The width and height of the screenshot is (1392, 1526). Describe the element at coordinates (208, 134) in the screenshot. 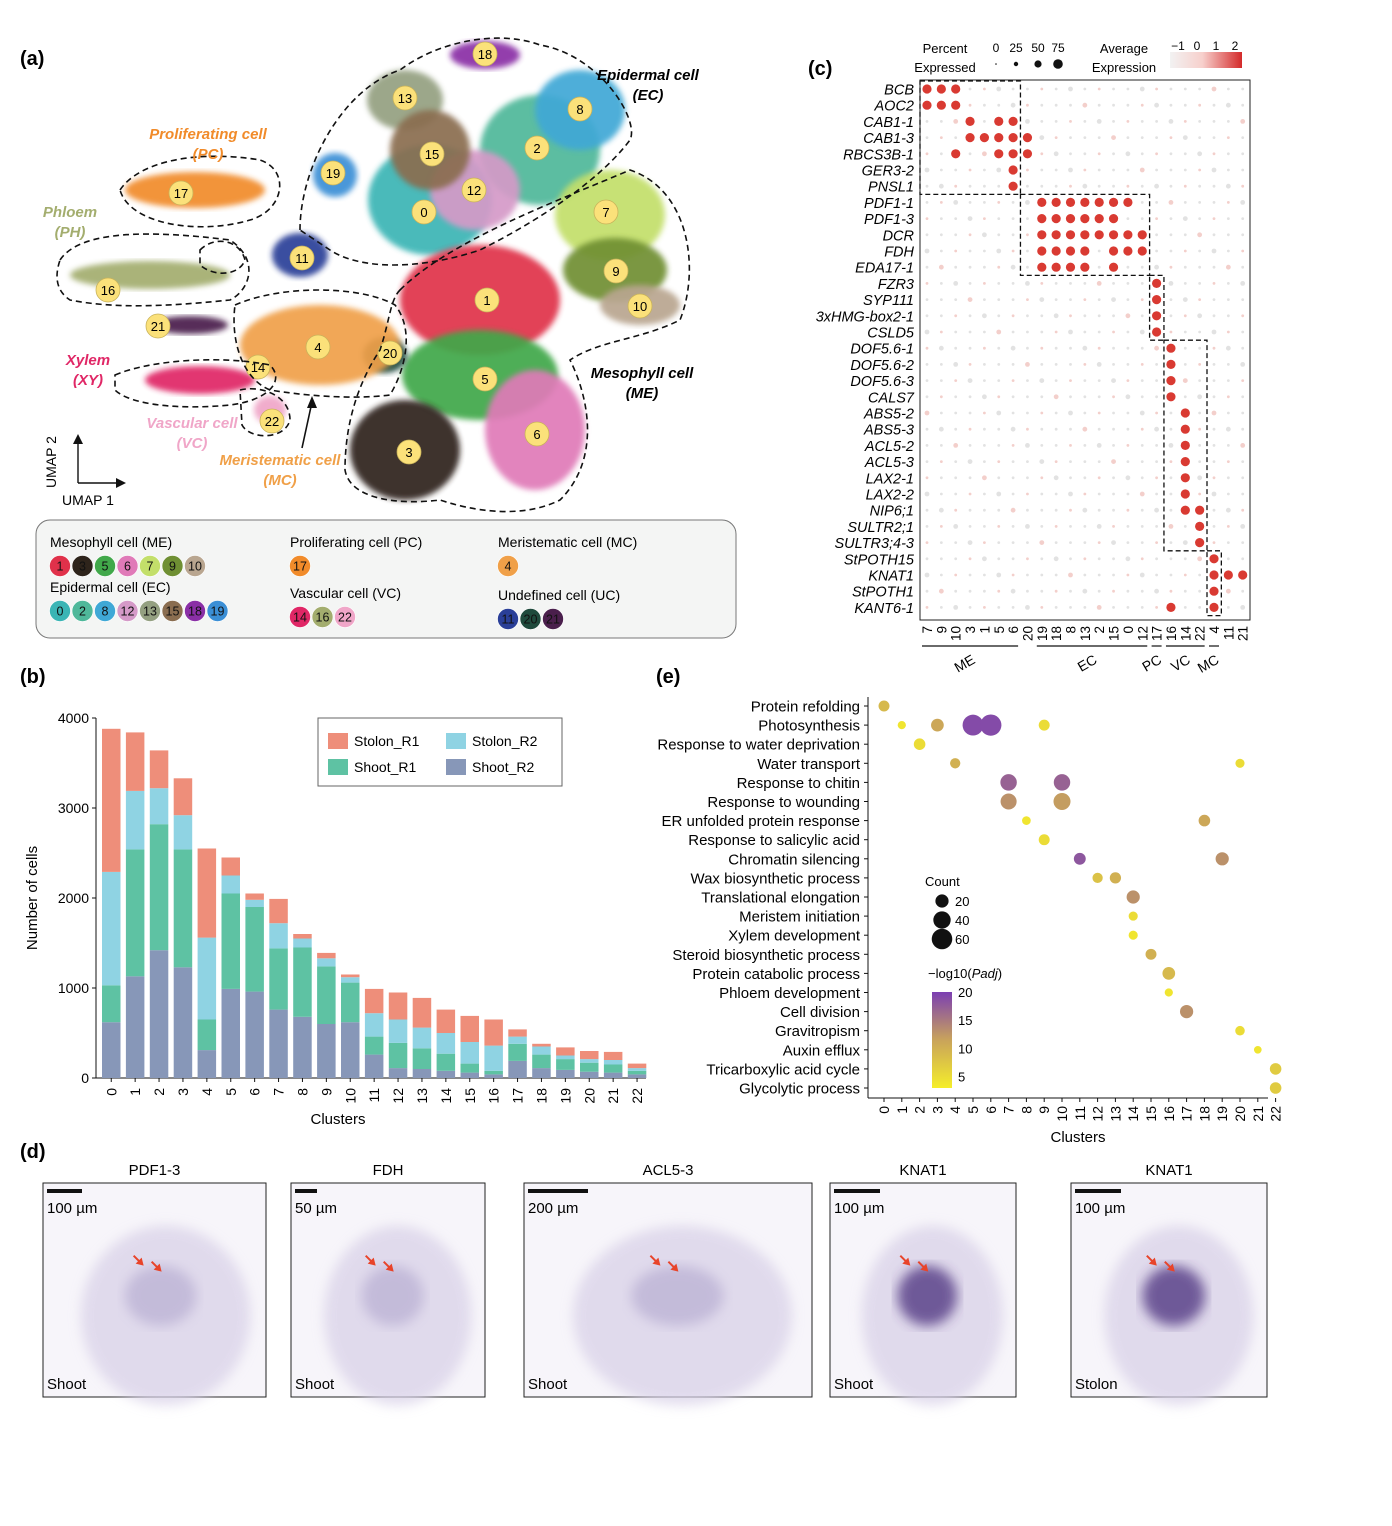

I see `region-name: Proliferating cell` at that location.